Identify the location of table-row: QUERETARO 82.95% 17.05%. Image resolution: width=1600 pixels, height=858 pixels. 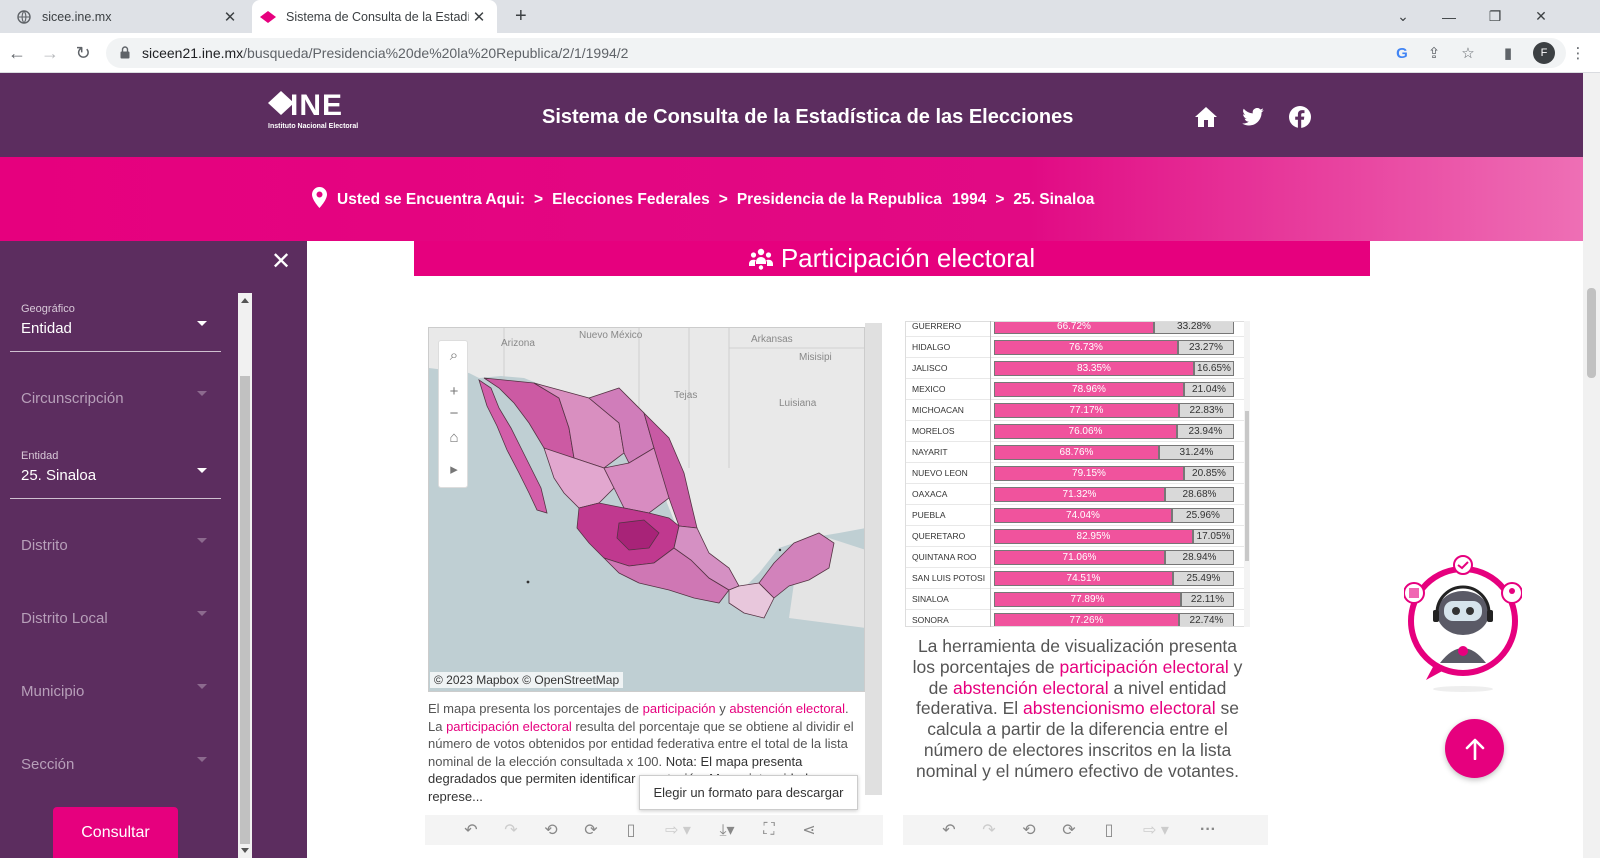
(1076, 536).